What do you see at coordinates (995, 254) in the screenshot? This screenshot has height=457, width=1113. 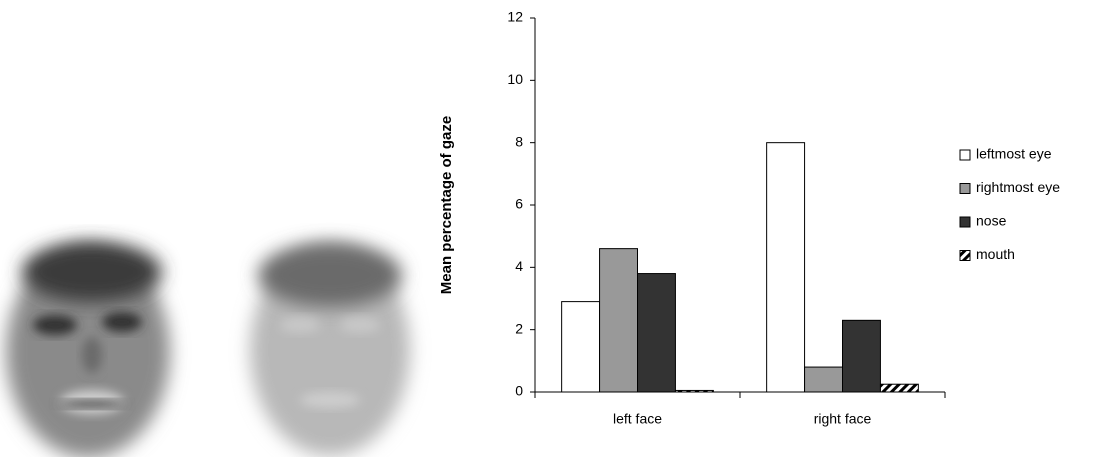 I see `legend-label: mouth` at bounding box center [995, 254].